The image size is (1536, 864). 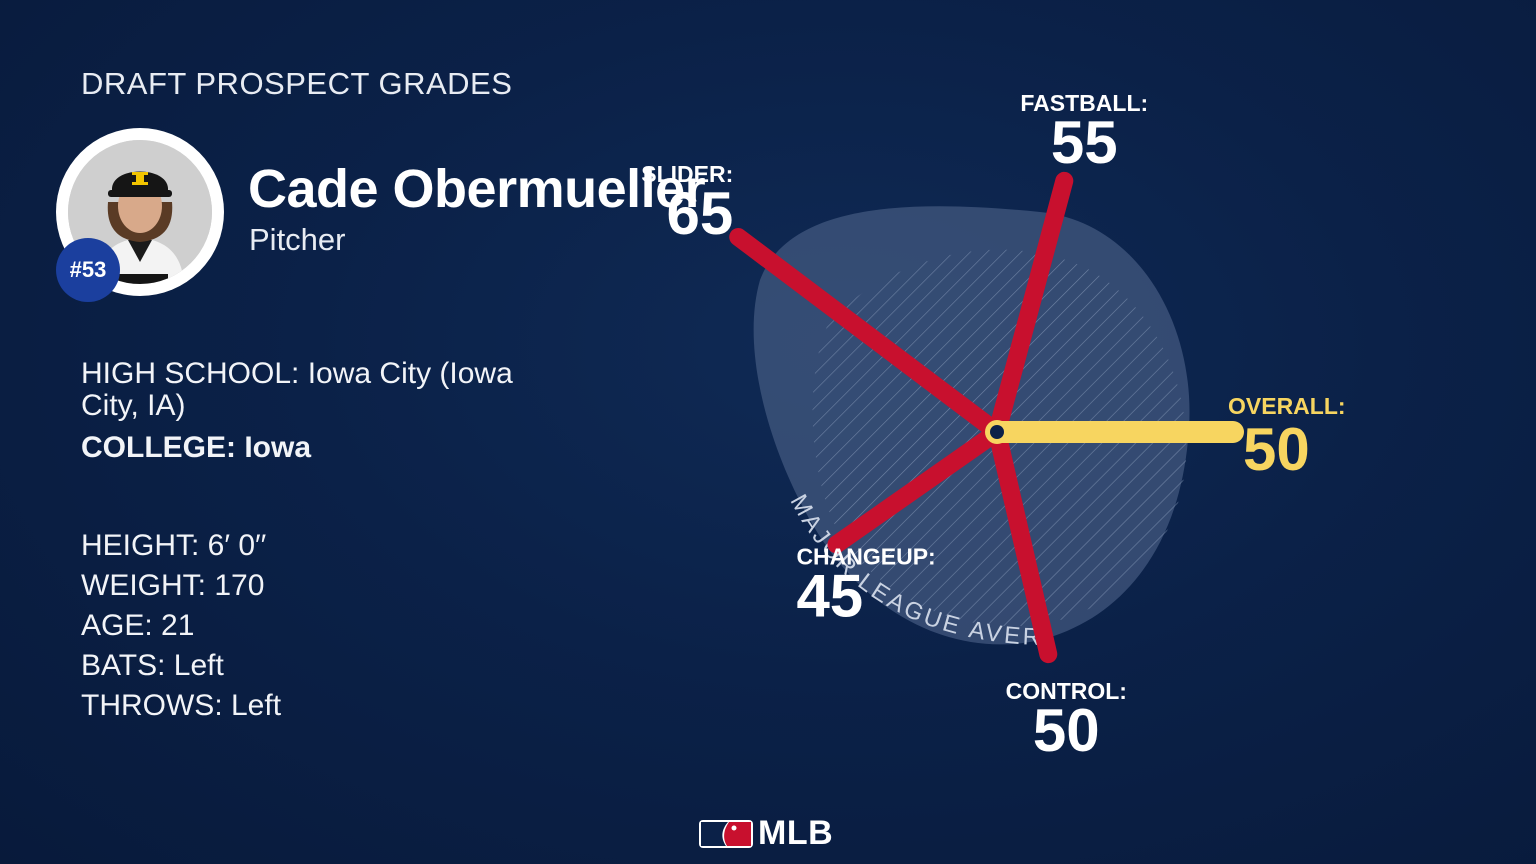 I want to click on changeup-label: CHANGEUP:, so click(x=865, y=556).